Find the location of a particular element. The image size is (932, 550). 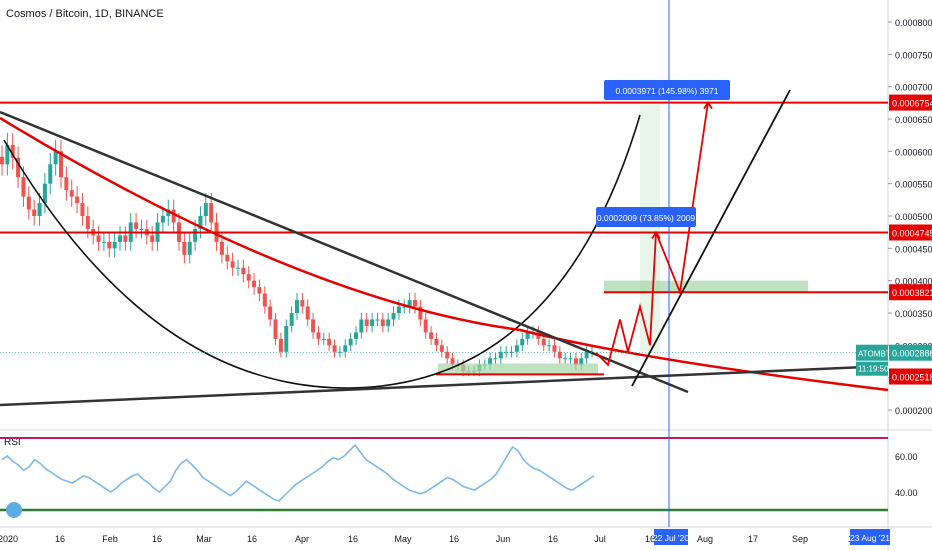

time-tick-label: May is located at coordinates (403, 539).